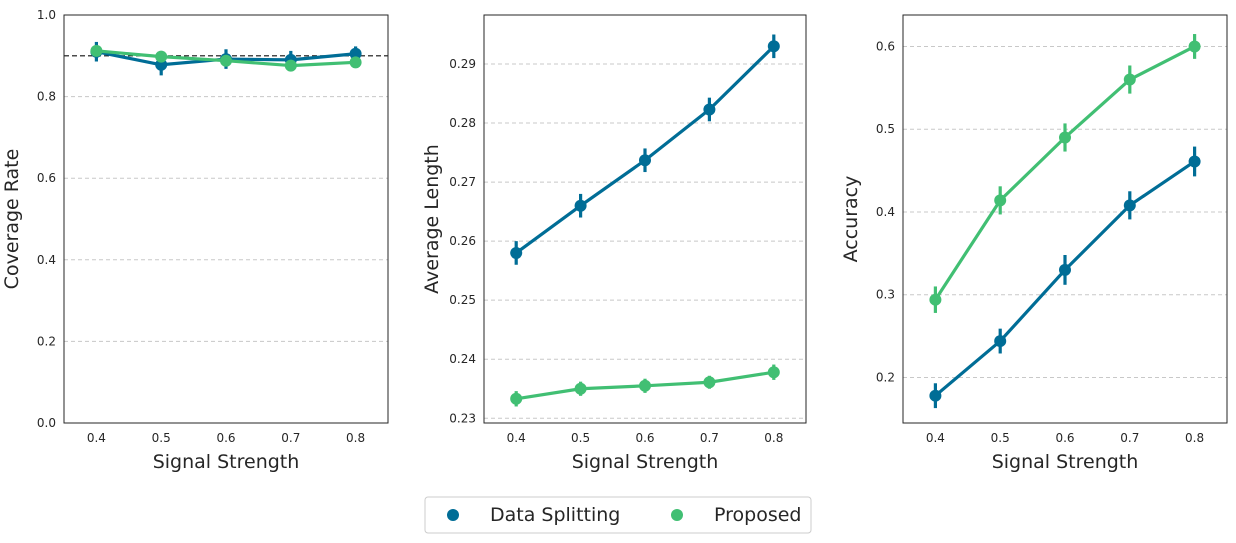 This screenshot has height=543, width=1236. What do you see at coordinates (757, 515) in the screenshot?
I see `legend-label-proposed: Proposed` at bounding box center [757, 515].